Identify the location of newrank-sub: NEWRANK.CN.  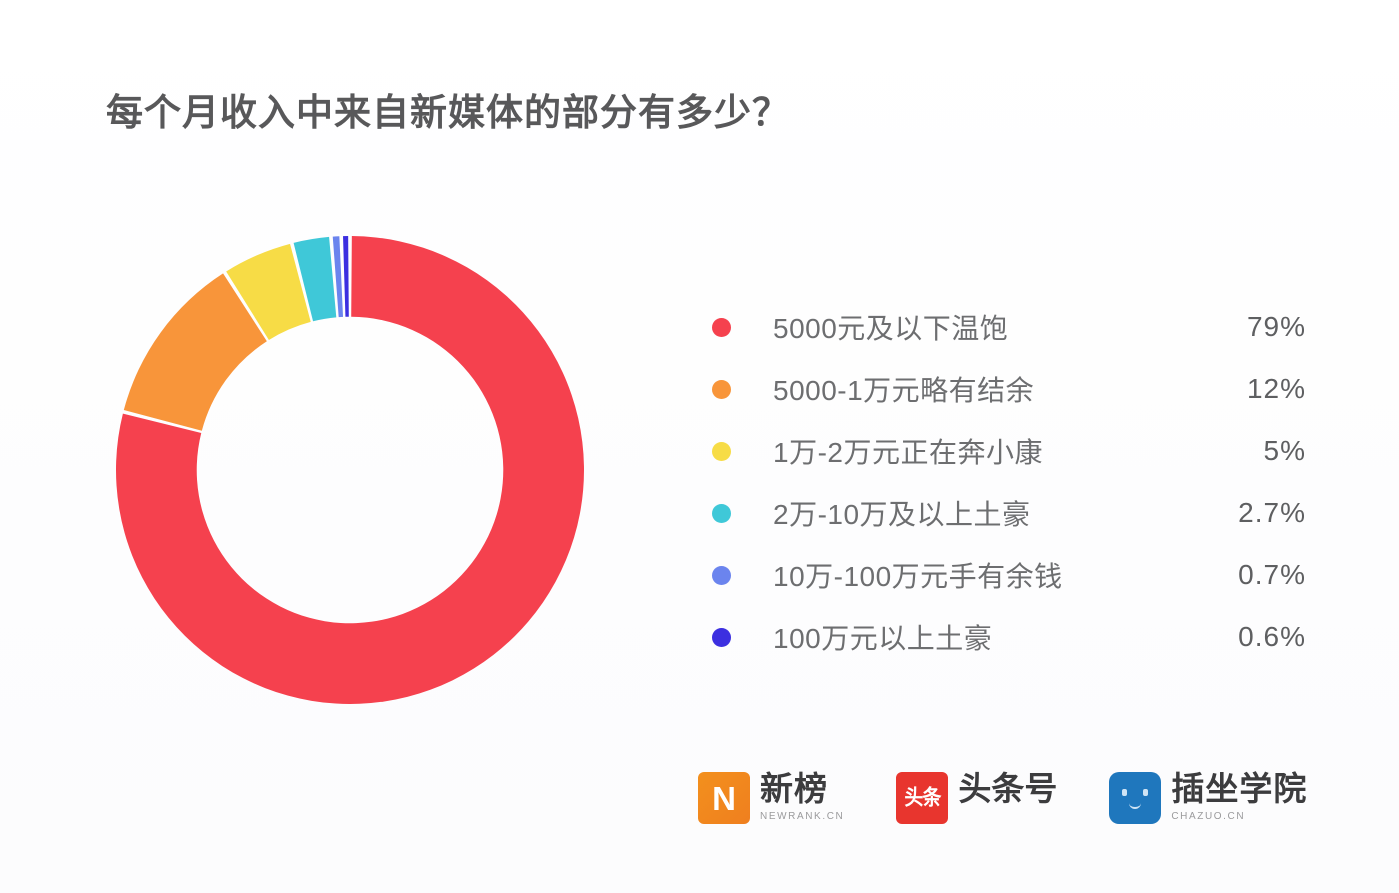
(802, 816).